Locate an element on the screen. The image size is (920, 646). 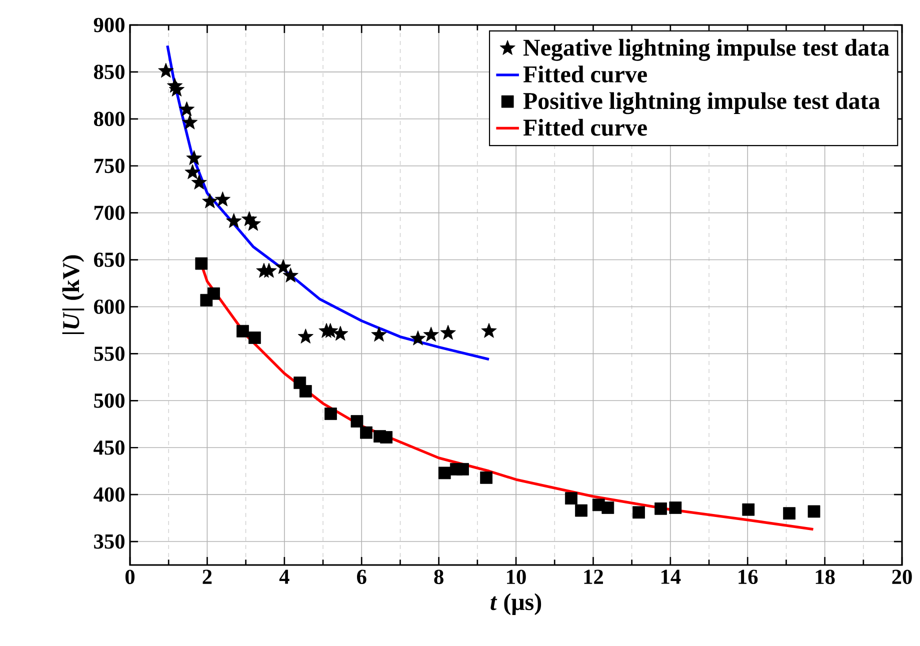
x-tick-label: 20 is located at coordinates (902, 577).